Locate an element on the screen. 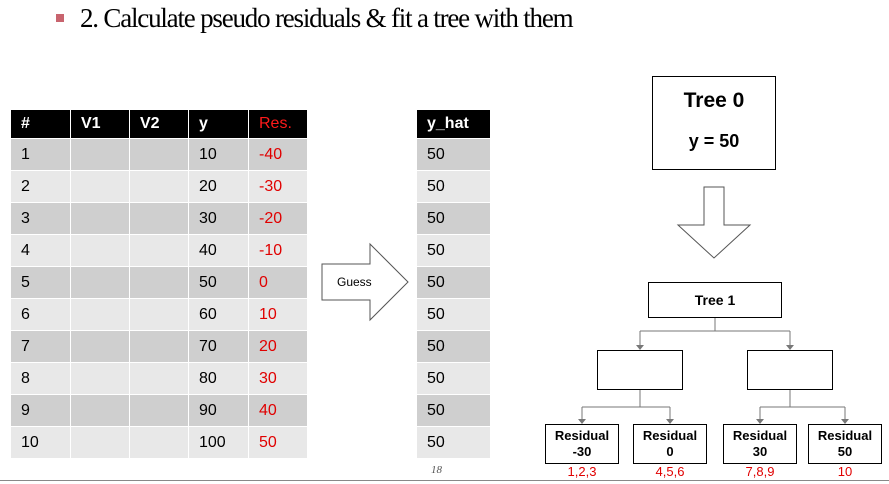 The height and width of the screenshot is (484, 889). leaf-node: Residual 50 is located at coordinates (845, 444).